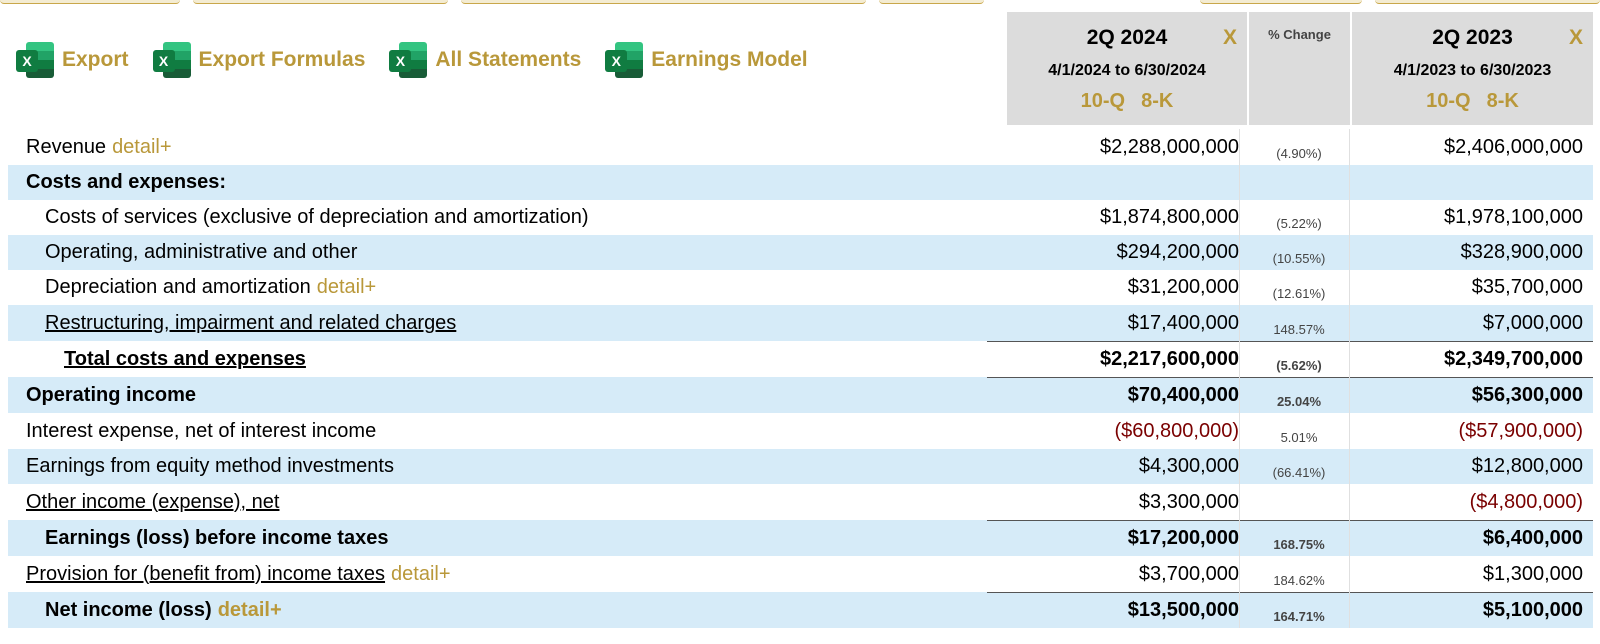 Image resolution: width=1600 pixels, height=644 pixels. Describe the element at coordinates (201, 430) in the screenshot. I see `row-label: Interest expense, net of interest income` at that location.